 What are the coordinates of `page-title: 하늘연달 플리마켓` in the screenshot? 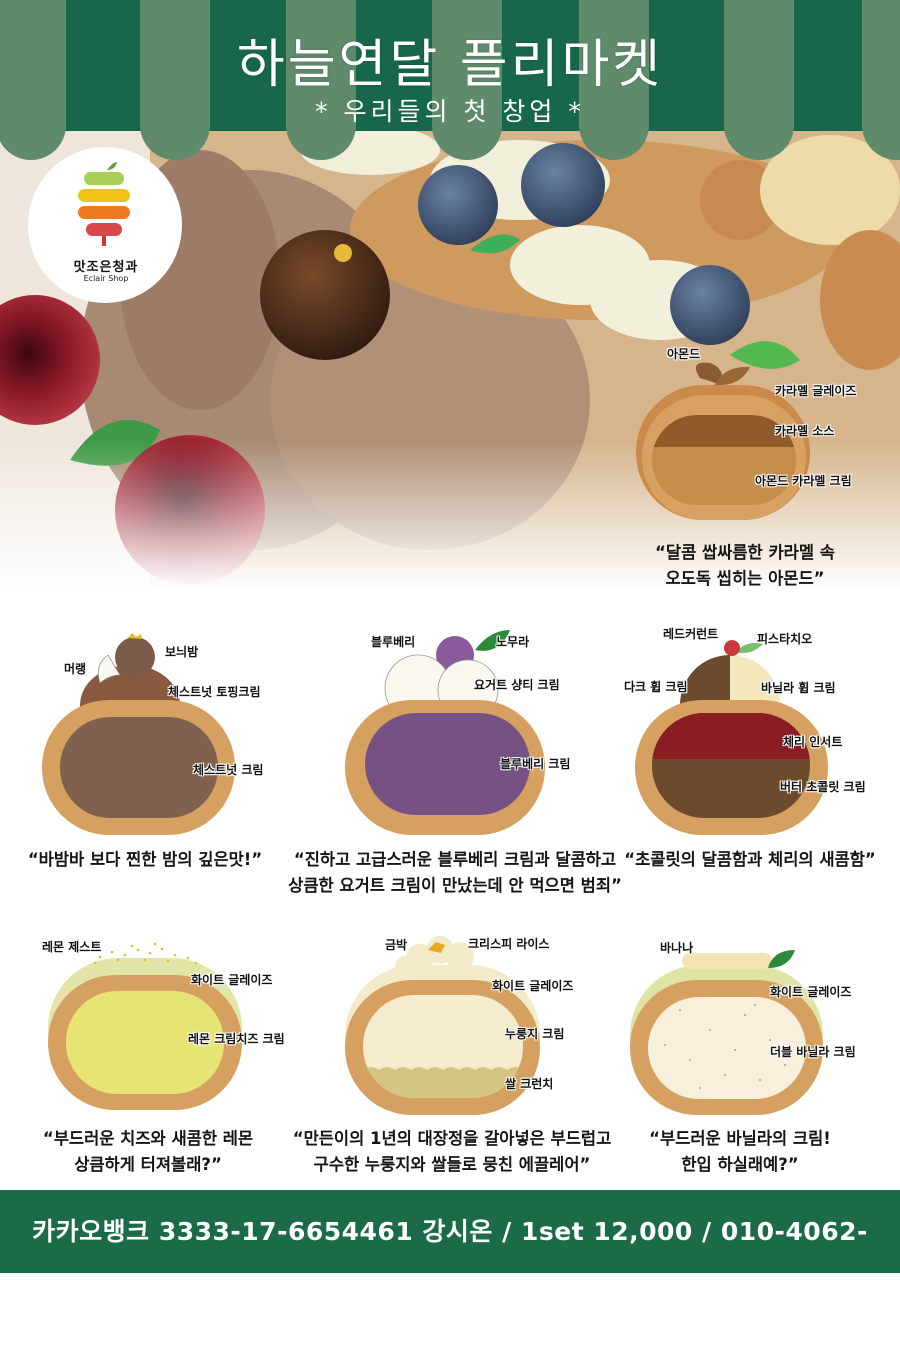 It's located at (450, 65).